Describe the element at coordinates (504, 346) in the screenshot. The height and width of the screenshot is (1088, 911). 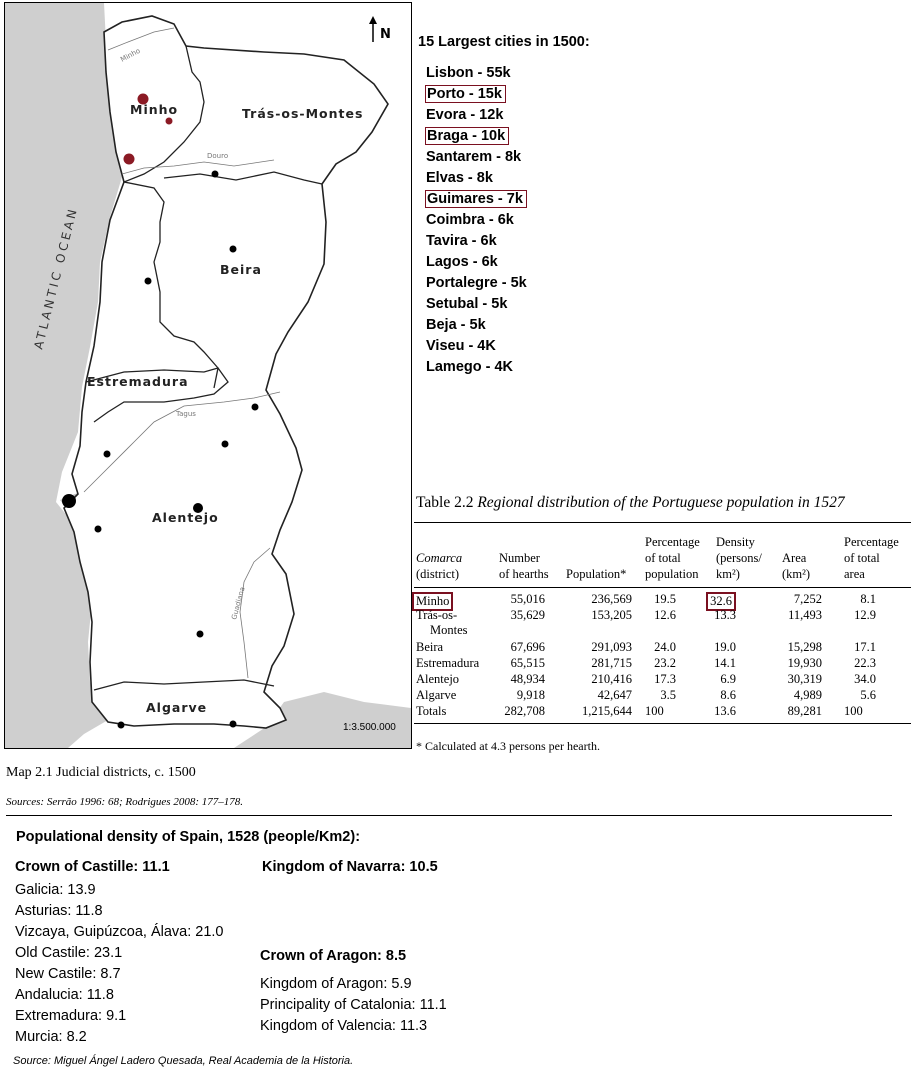
I see `city-item: Viseu - 4K` at that location.